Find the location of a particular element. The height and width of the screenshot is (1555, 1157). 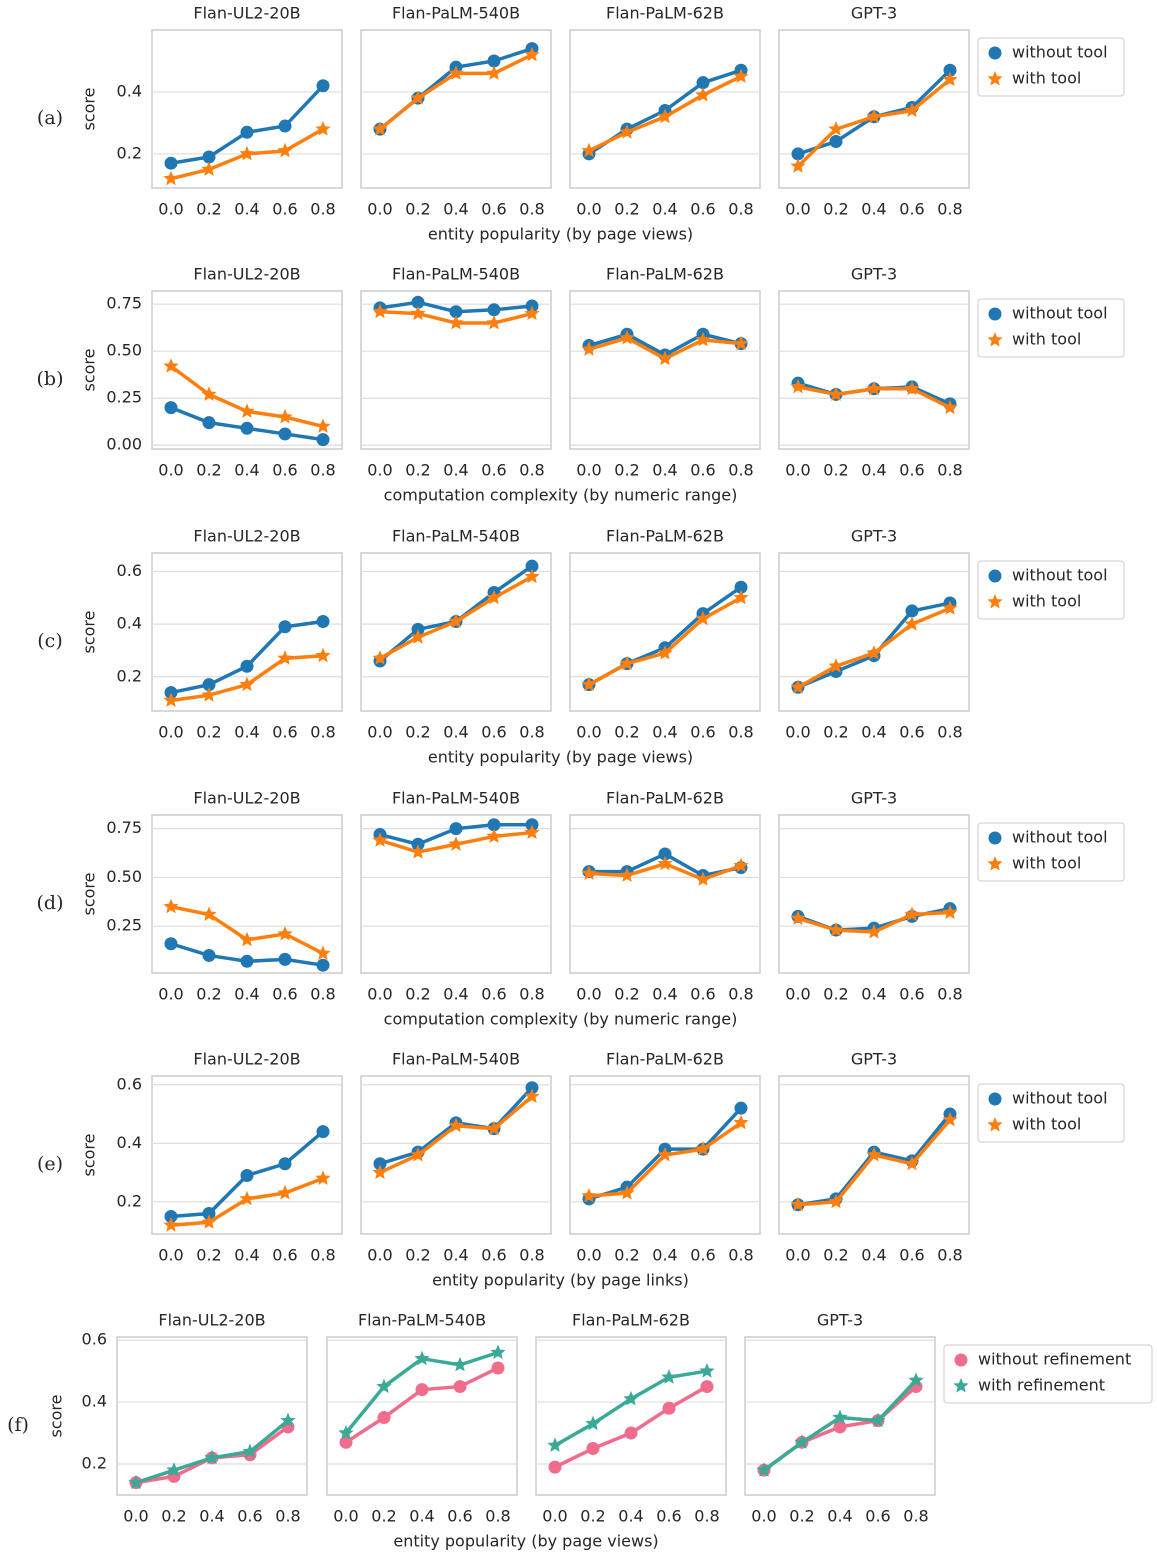

panel-title: Flan-UL2-20B is located at coordinates (246, 274).